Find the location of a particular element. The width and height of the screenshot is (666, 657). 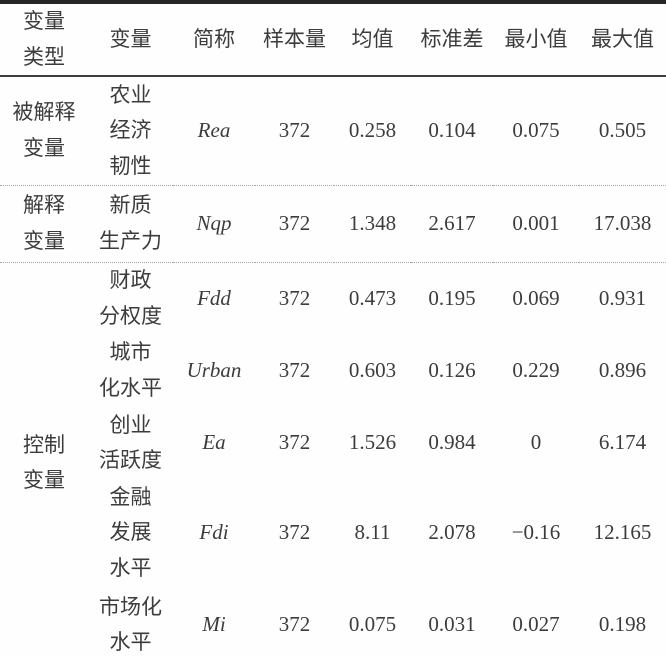

cell-mean: 0.603 is located at coordinates (372, 370).